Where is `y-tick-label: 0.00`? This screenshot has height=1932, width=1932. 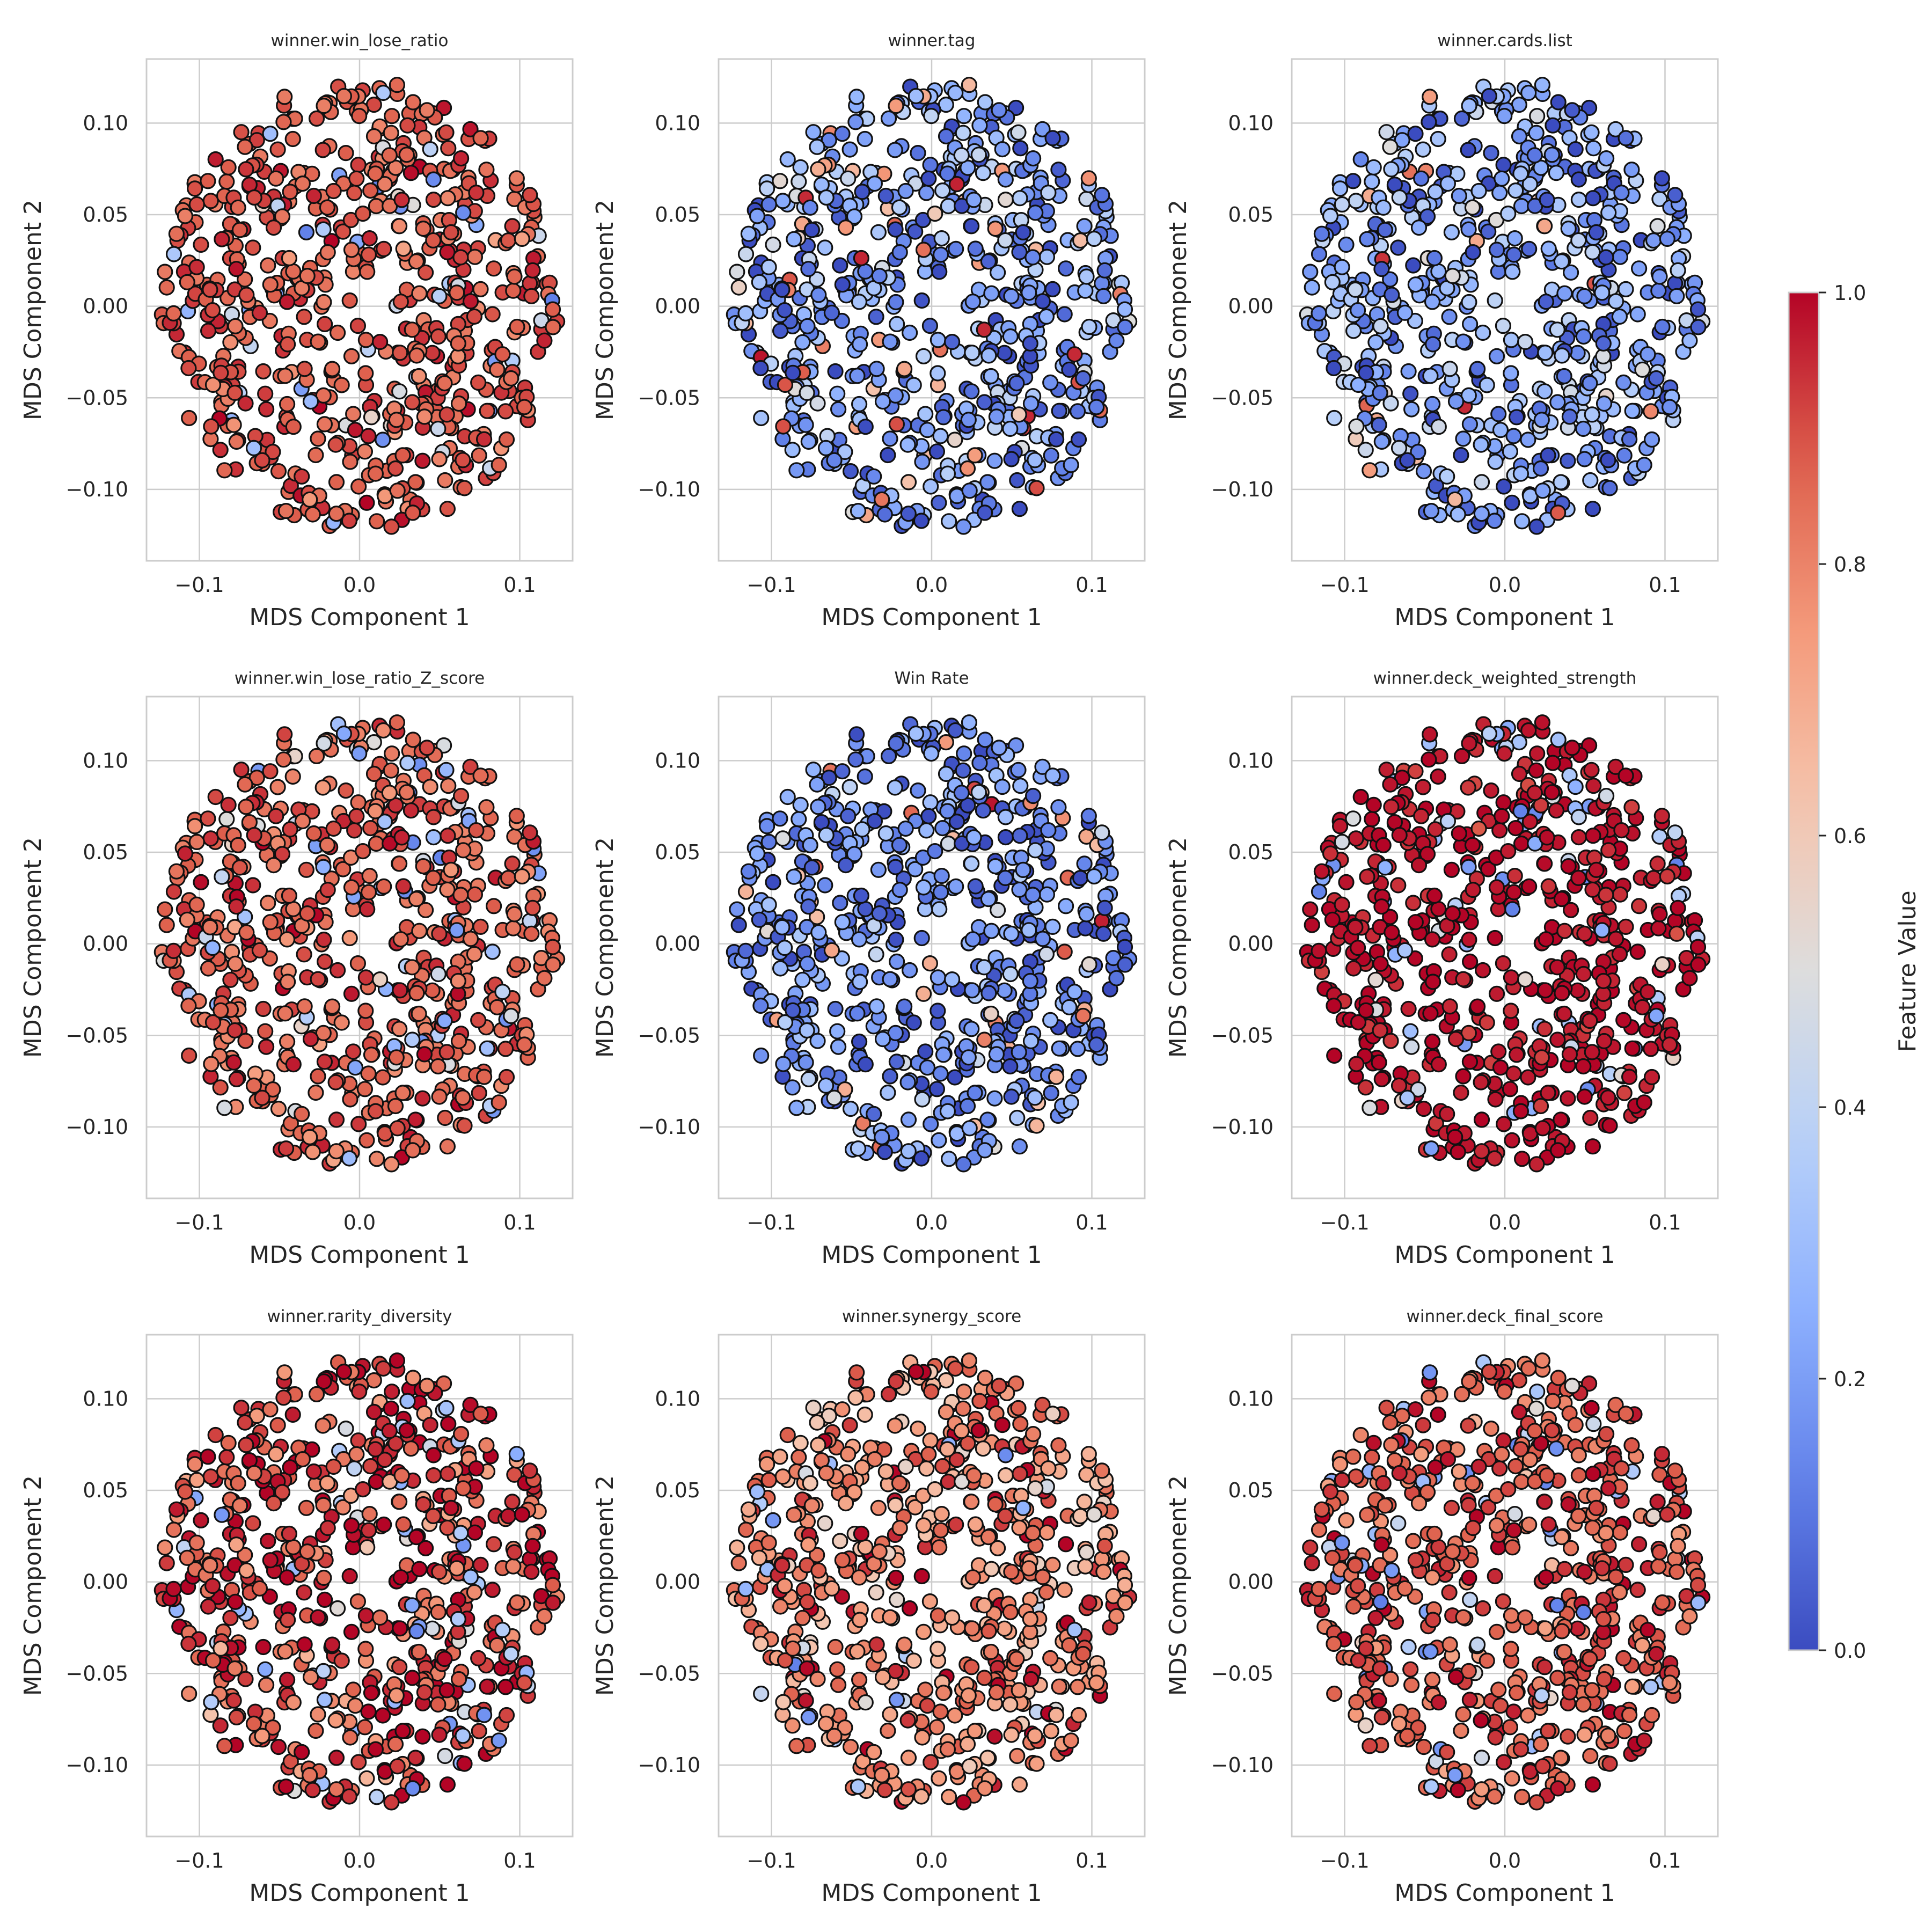 y-tick-label: 0.00 is located at coordinates (105, 944).